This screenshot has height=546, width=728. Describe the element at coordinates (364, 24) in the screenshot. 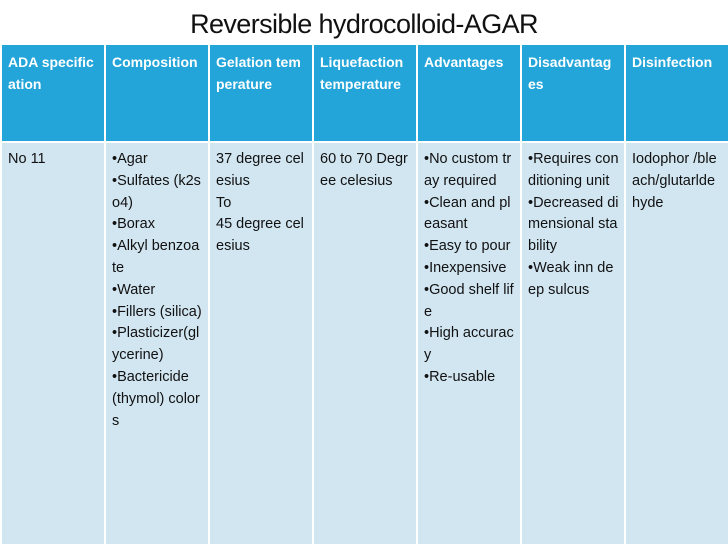

I see `slide-title: Reversible hydrocolloid-AGAR` at that location.